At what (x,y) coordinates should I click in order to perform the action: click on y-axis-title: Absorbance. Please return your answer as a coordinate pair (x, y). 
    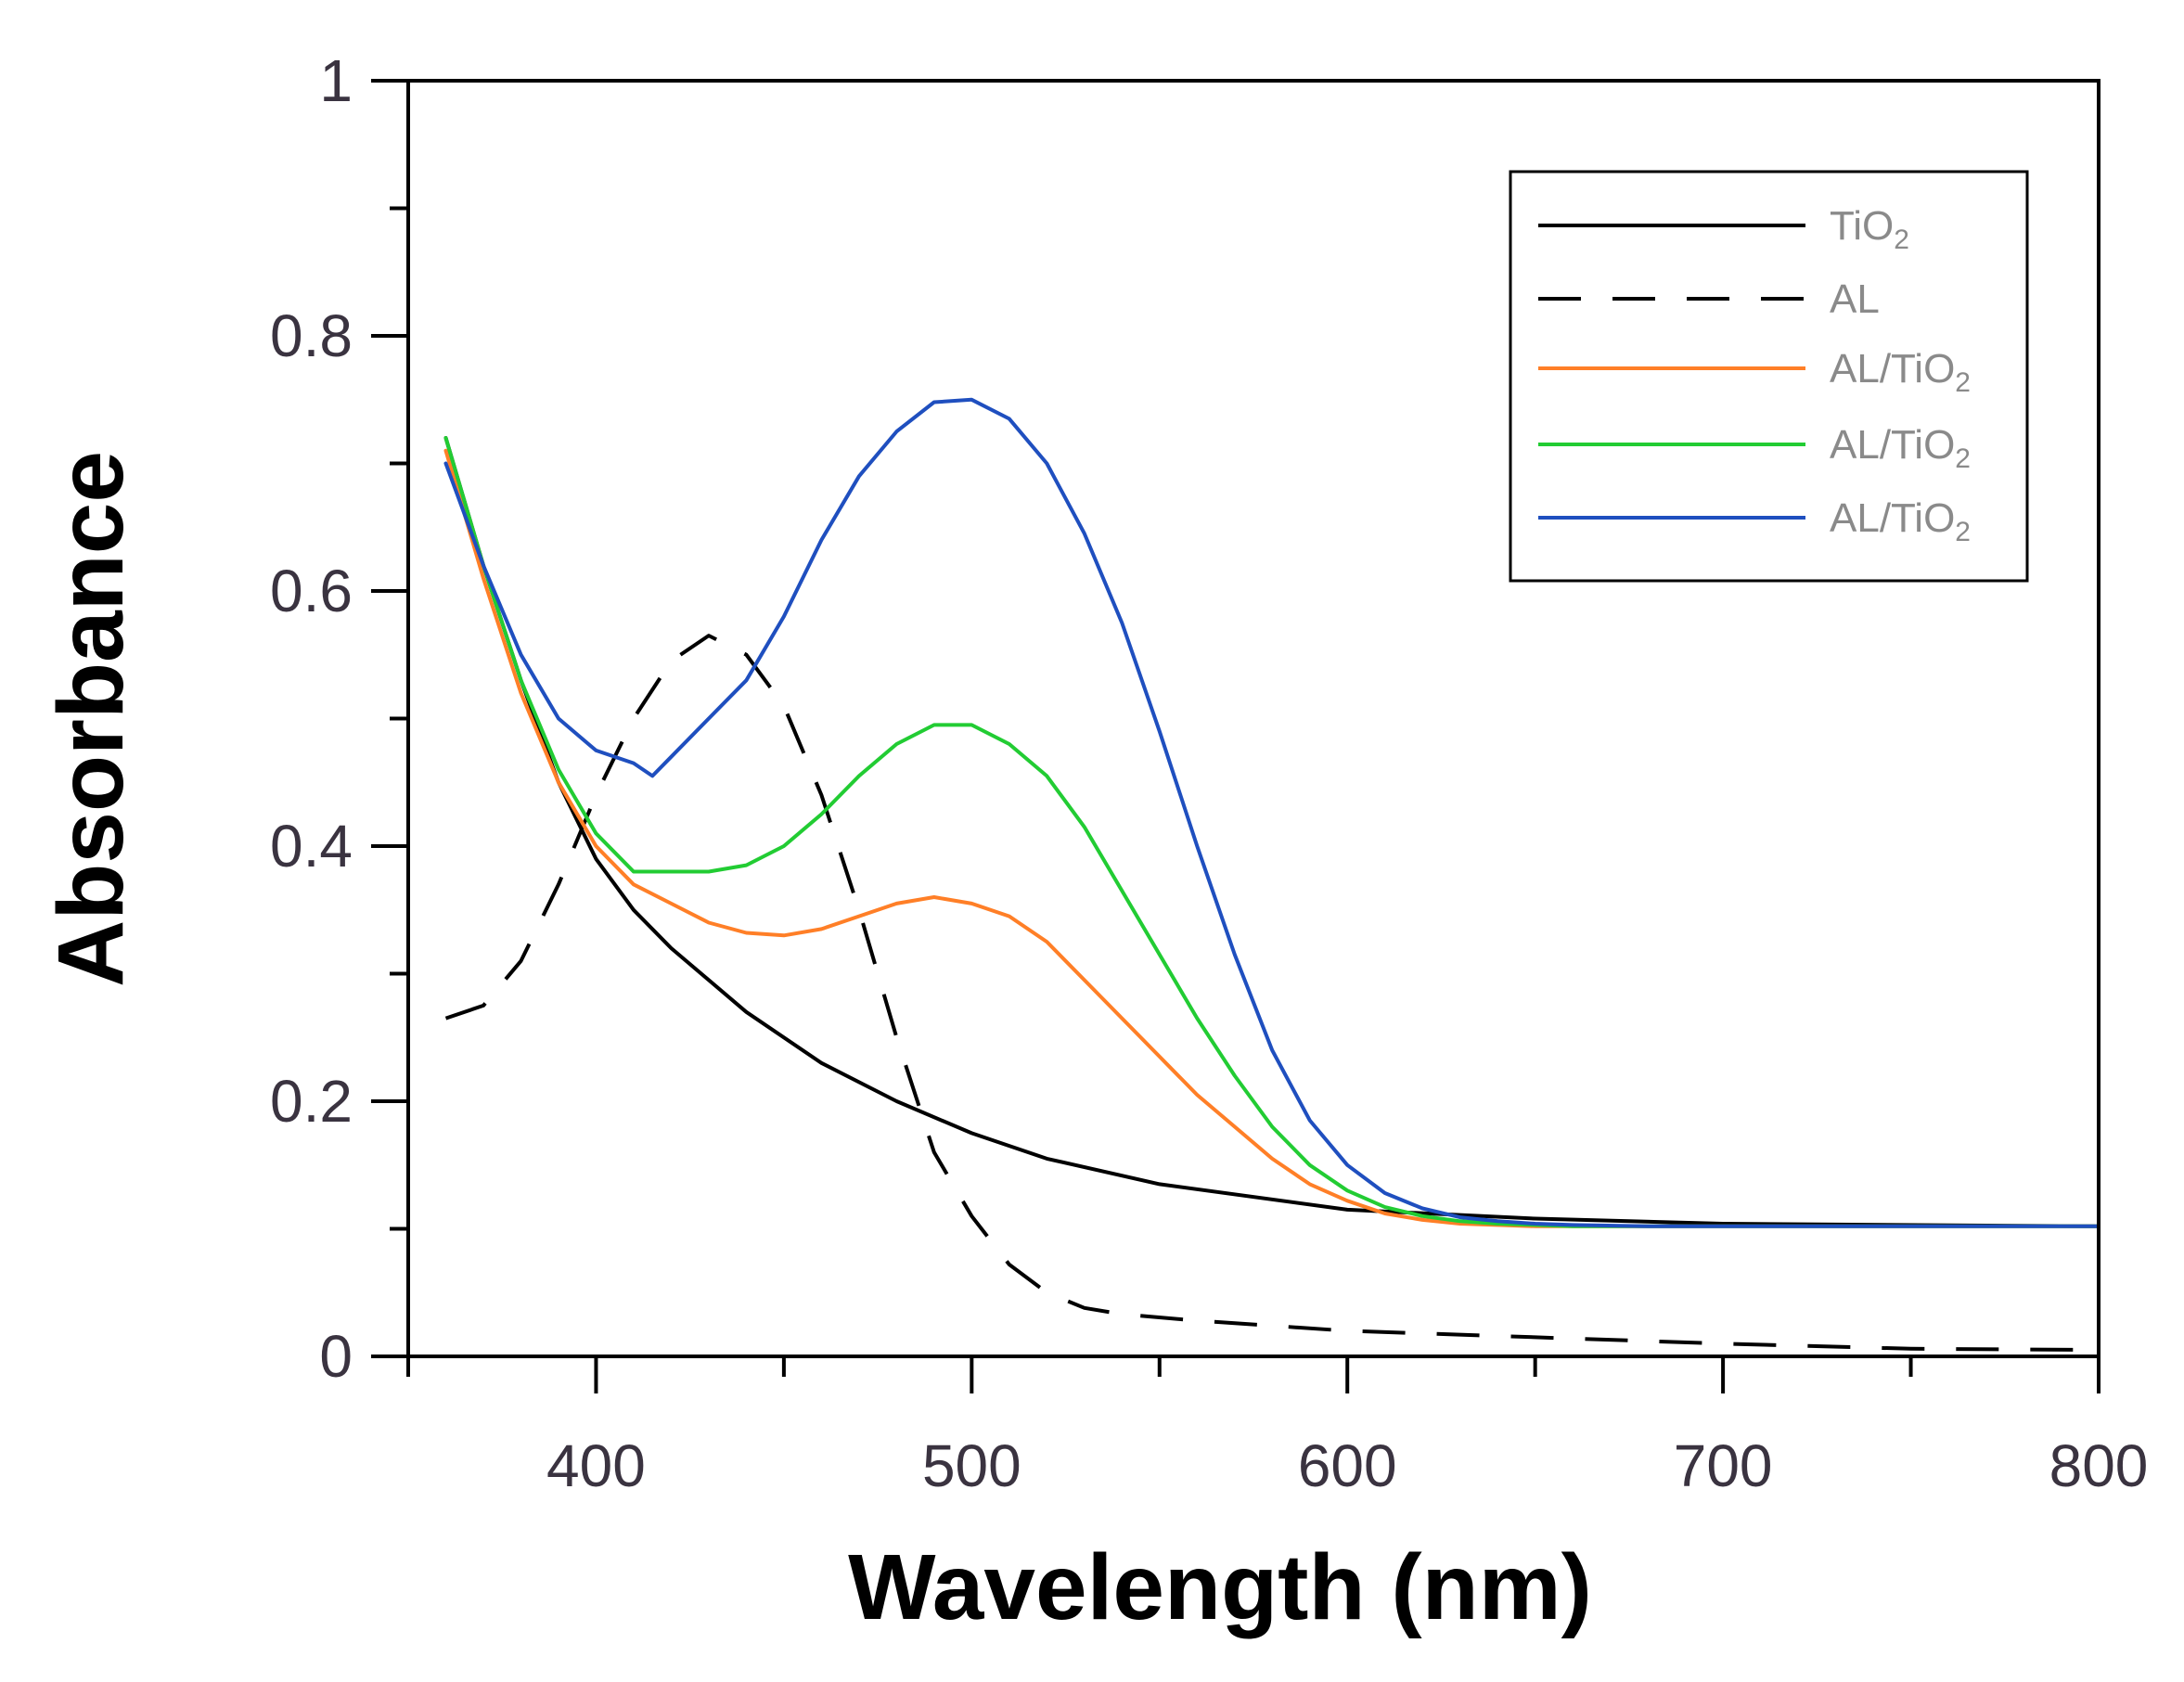
    Looking at the image, I should click on (91, 719).